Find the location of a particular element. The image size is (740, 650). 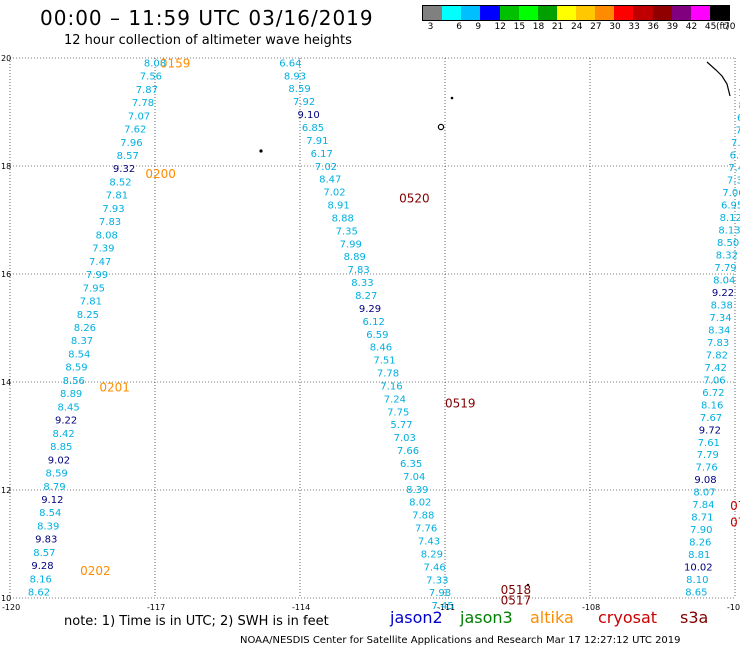

swh-value: 6.85 is located at coordinates (313, 128).